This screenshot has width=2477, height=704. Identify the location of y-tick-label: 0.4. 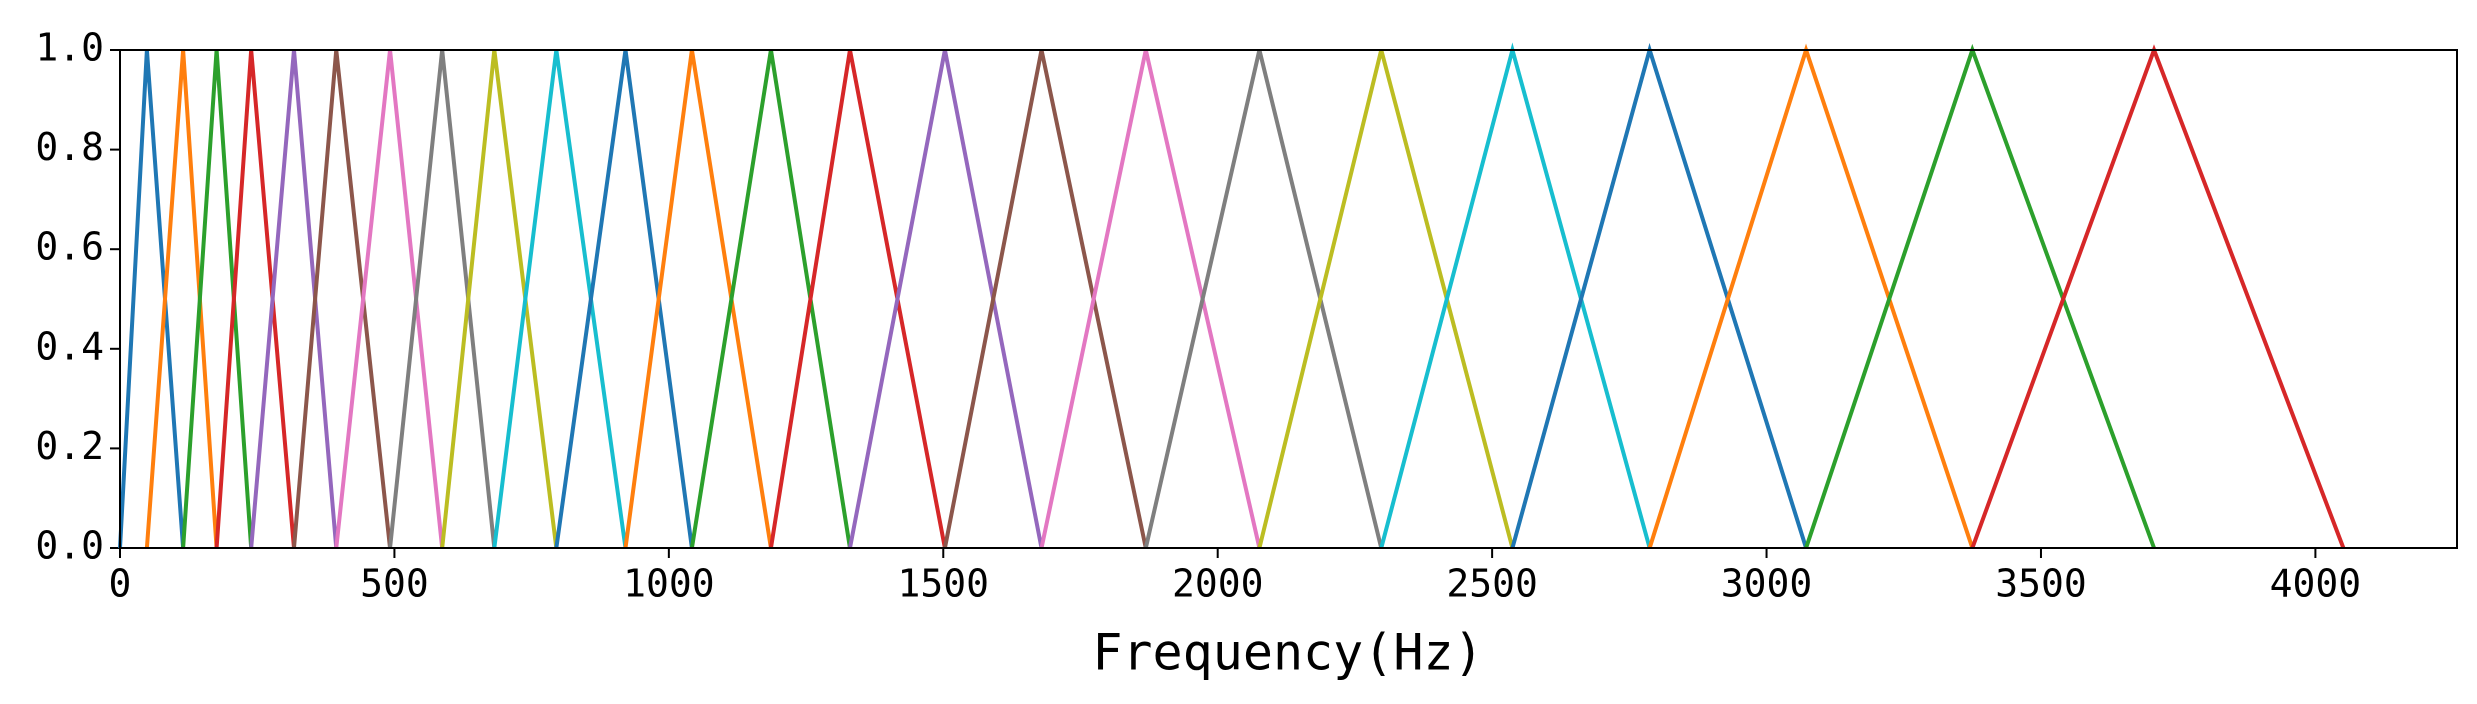
(69, 346).